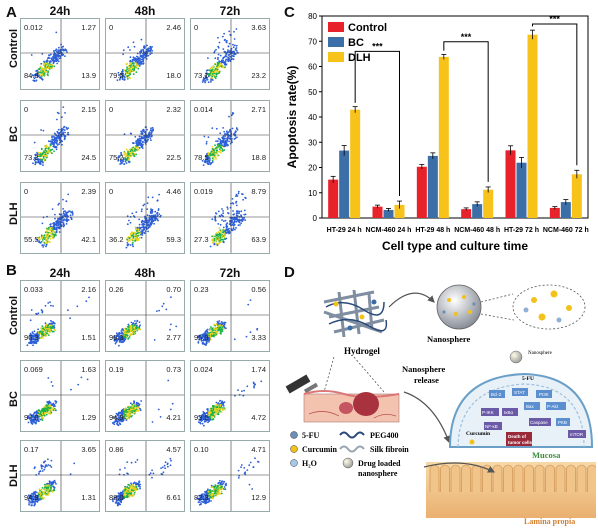 This screenshot has height=529, width=598. What do you see at coordinates (145, 316) in the screenshot?
I see `flow-plot-b-control-48h: 0.26 0.70 96.3 2.77` at bounding box center [145, 316].